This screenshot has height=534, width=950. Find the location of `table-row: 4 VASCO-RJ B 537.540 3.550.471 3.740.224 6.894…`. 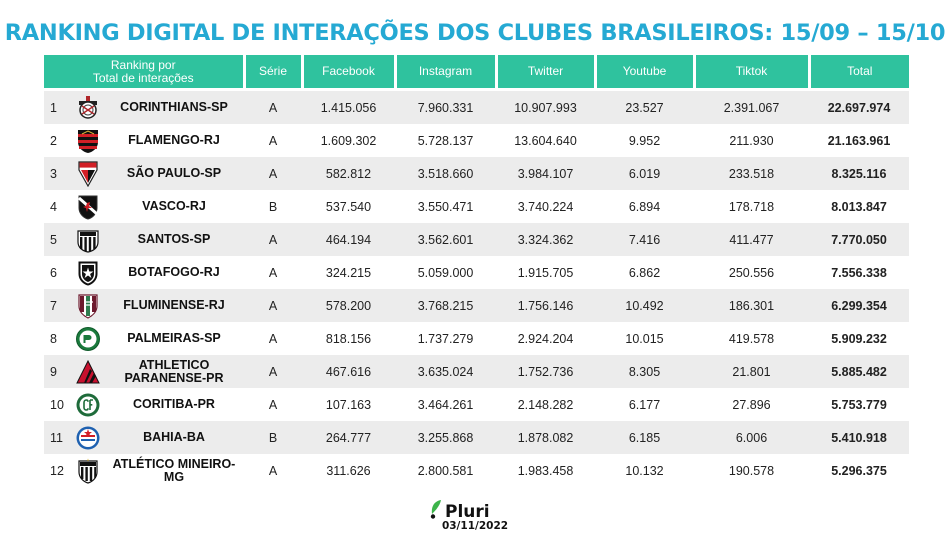

table-row: 4 VASCO-RJ B 537.540 3.550.471 3.740.224 6.894… is located at coordinates (476, 206).